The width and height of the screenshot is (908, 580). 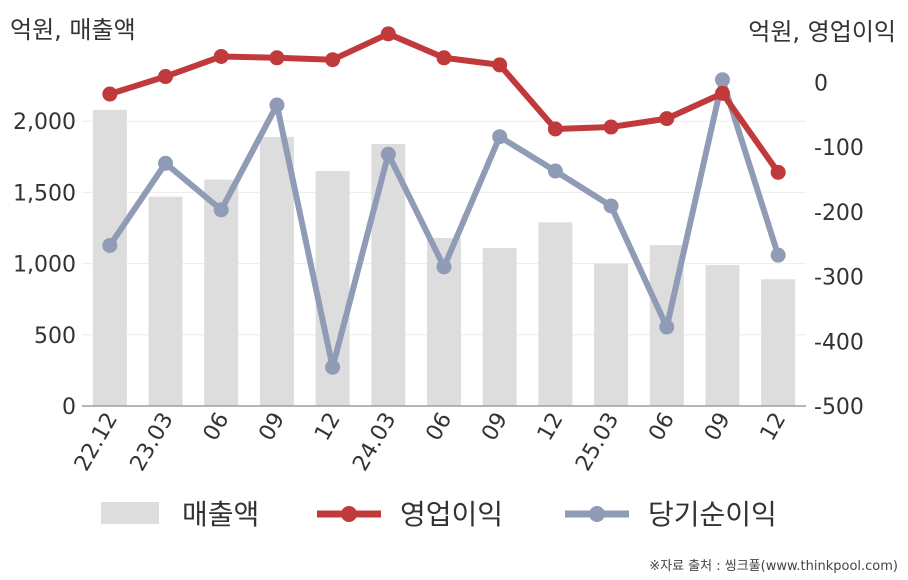 What do you see at coordinates (96, 442) in the screenshot?
I see `x-tick-label: 22.12` at bounding box center [96, 442].